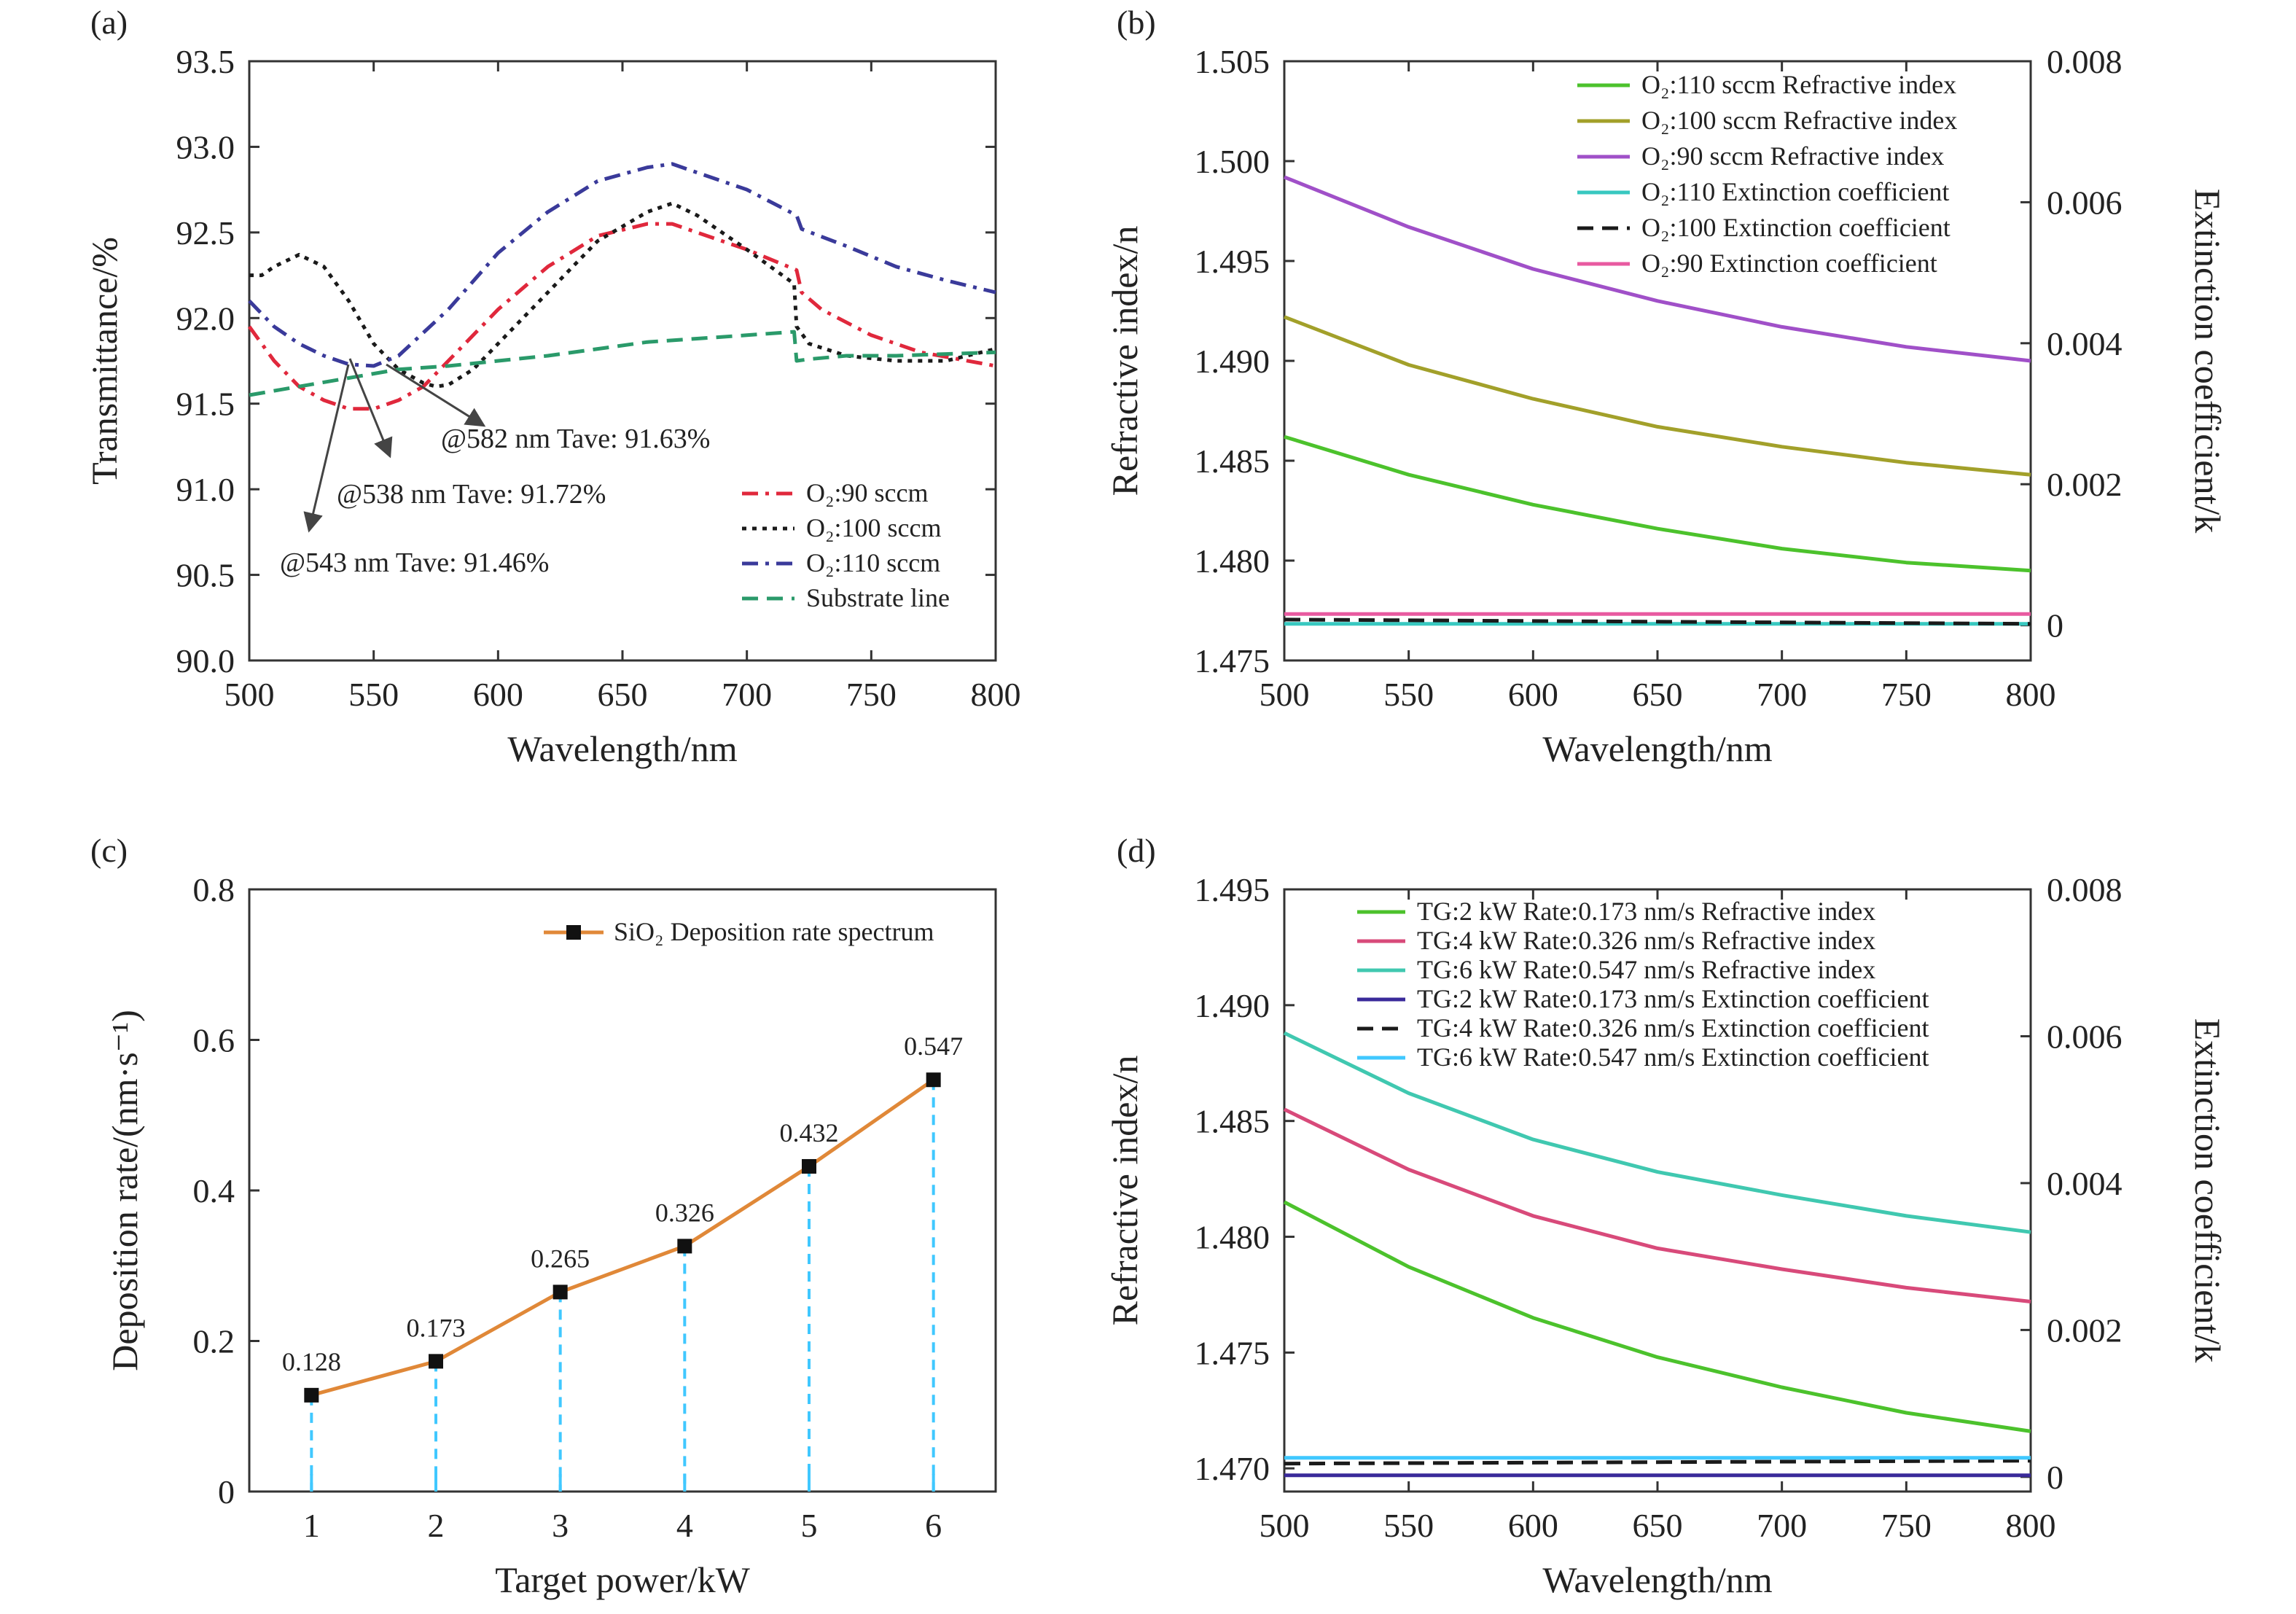 The height and width of the screenshot is (1614, 2296). What do you see at coordinates (1796, 228) in the screenshot?
I see `legend-label: O₂:100 Extinction coefficient` at bounding box center [1796, 228].